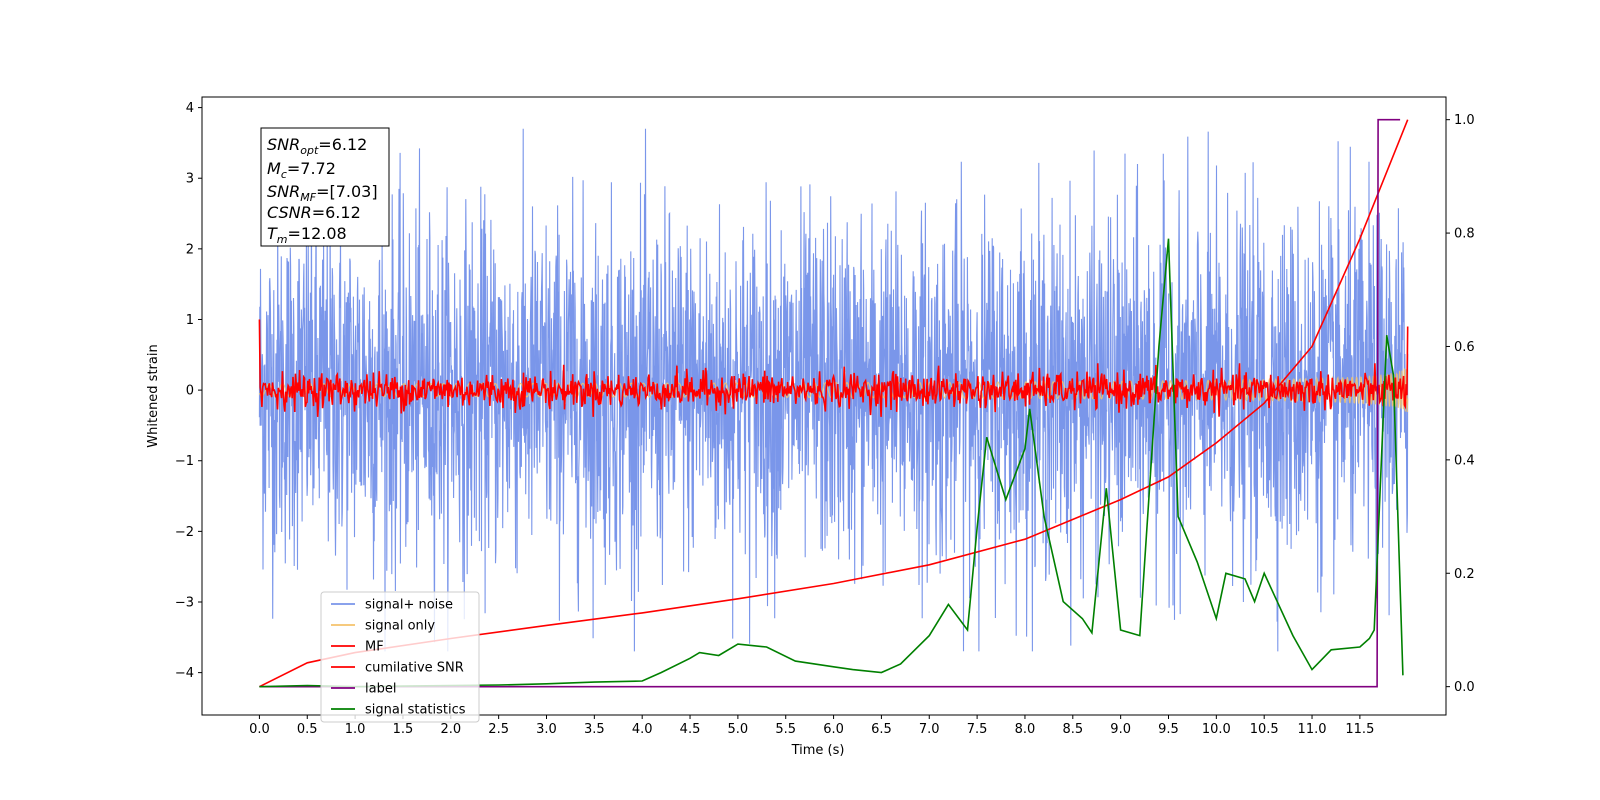 This screenshot has width=1600, height=800. Describe the element at coordinates (414, 668) in the screenshot. I see `legend-label: cumilative SNR` at that location.